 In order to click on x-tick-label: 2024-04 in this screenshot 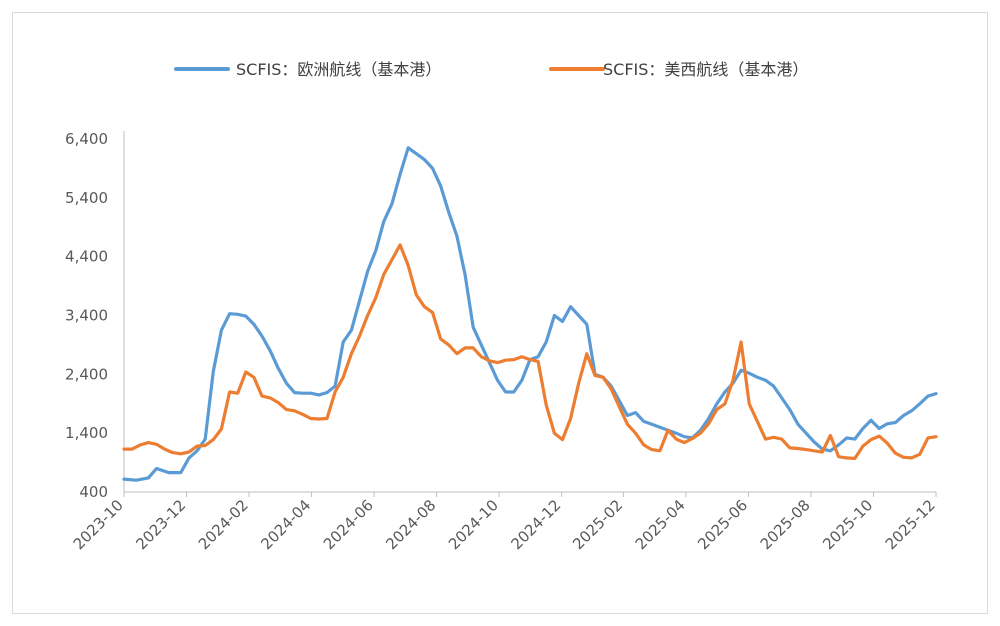, I will do `click(285, 524)`.